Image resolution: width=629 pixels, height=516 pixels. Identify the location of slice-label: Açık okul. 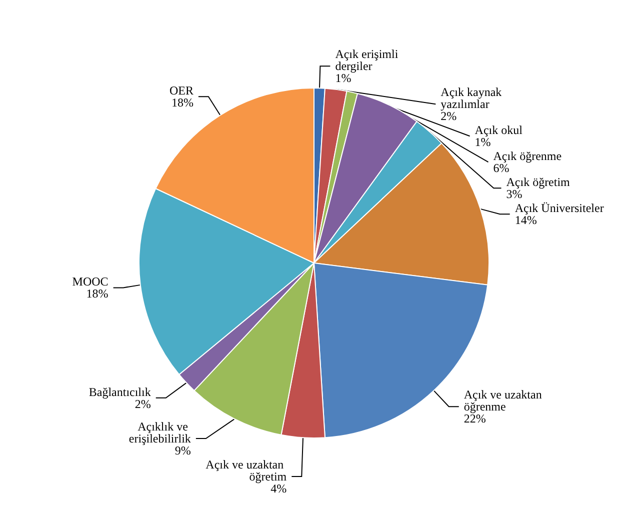
(499, 130).